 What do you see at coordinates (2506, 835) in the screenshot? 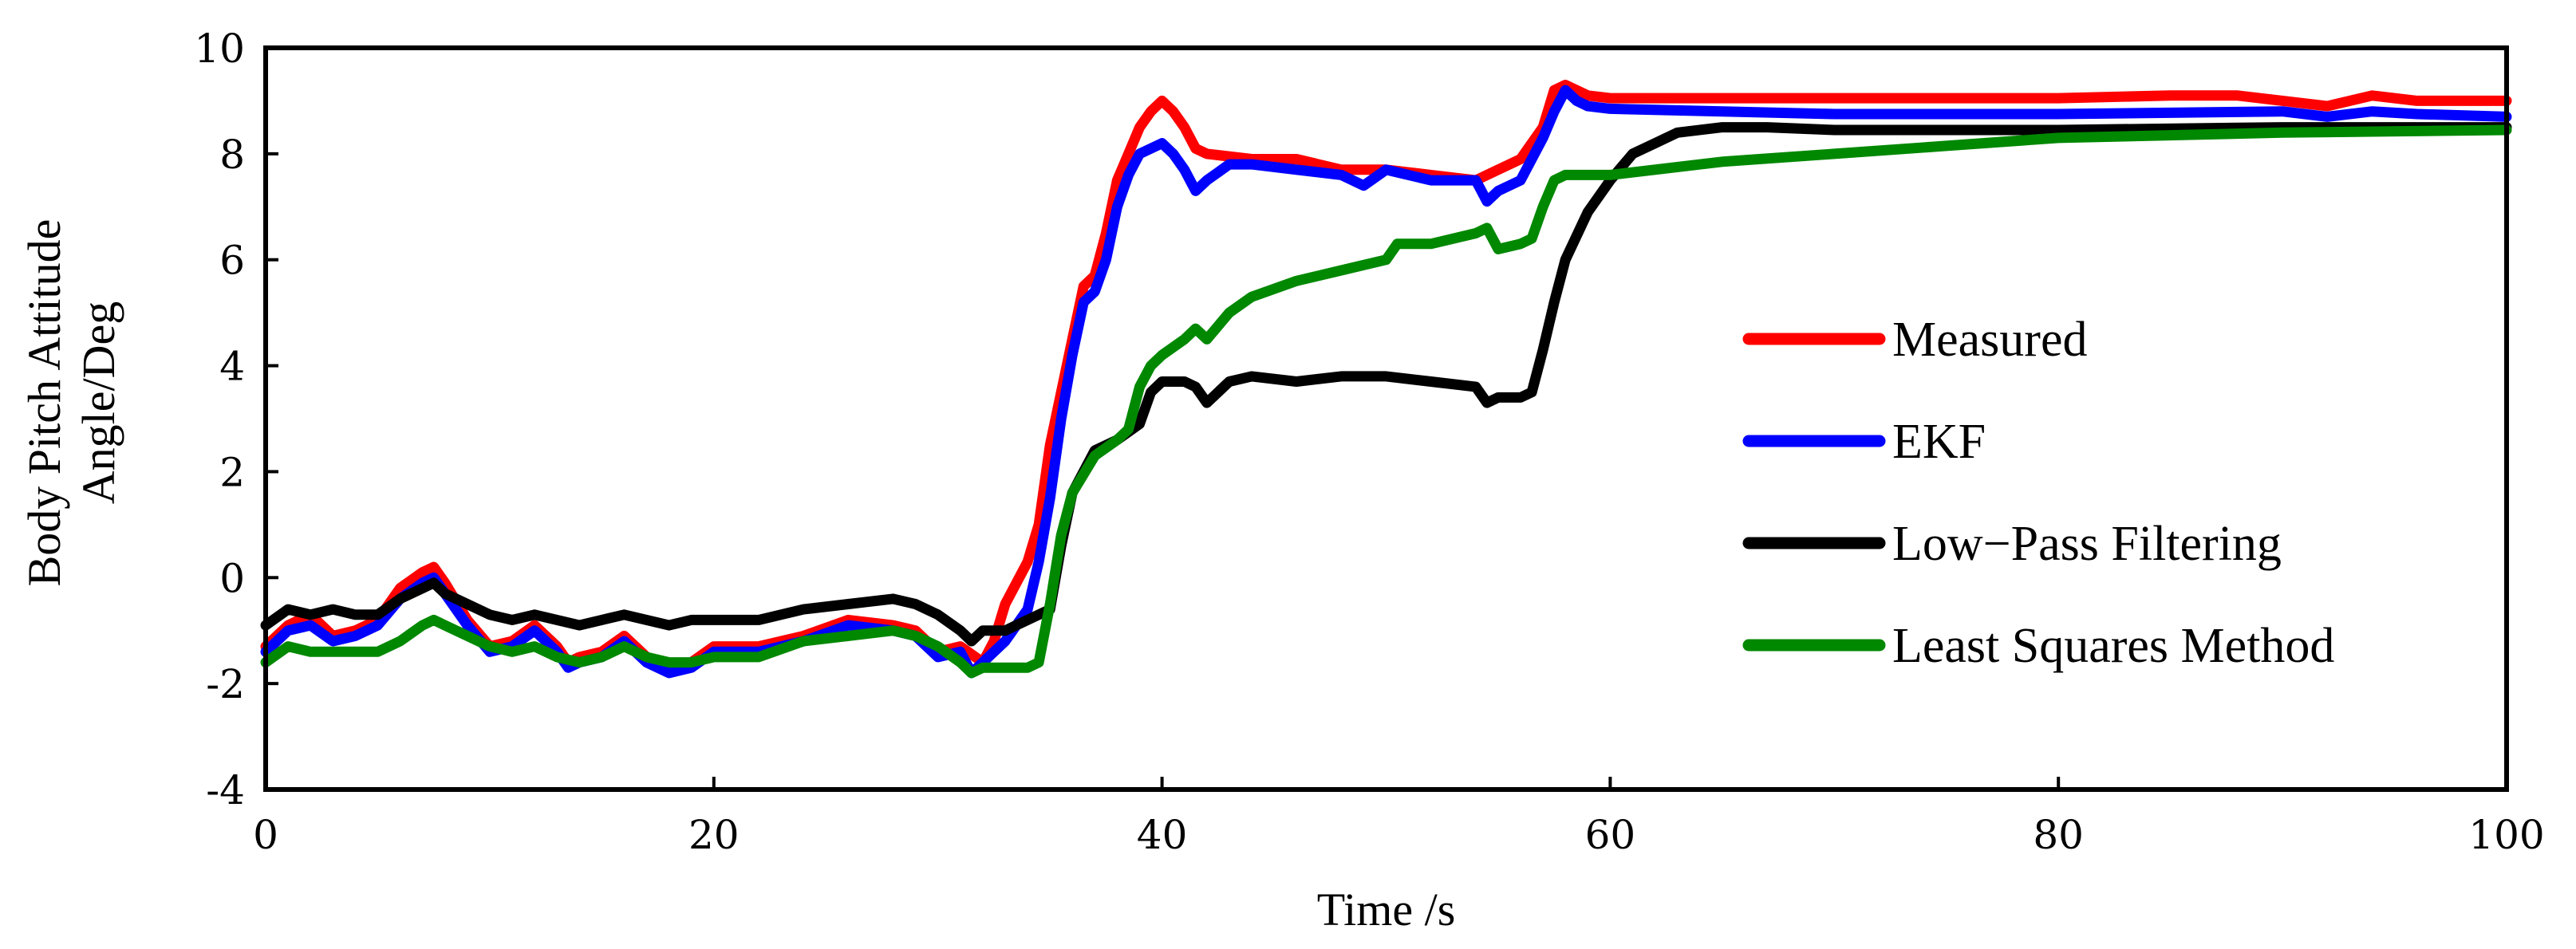
I see `x-tick-label: 100` at bounding box center [2506, 835].